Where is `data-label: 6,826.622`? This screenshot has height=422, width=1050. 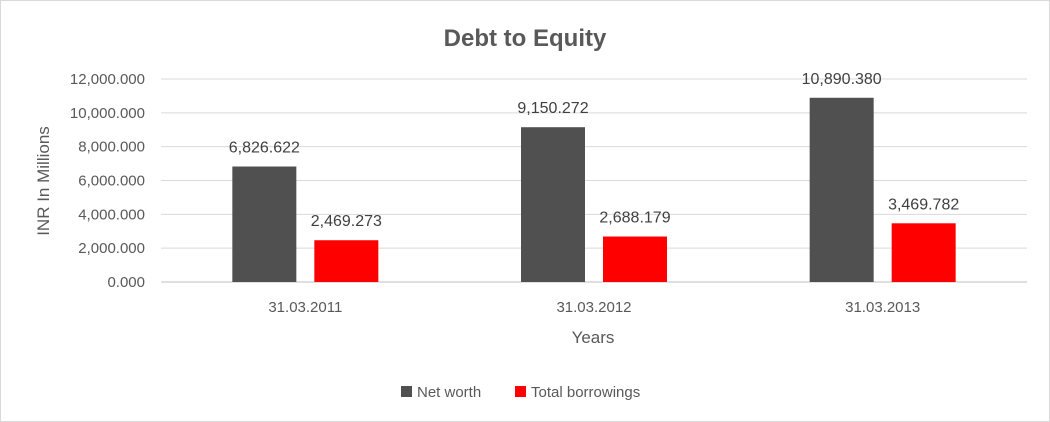 data-label: 6,826.622 is located at coordinates (264, 148).